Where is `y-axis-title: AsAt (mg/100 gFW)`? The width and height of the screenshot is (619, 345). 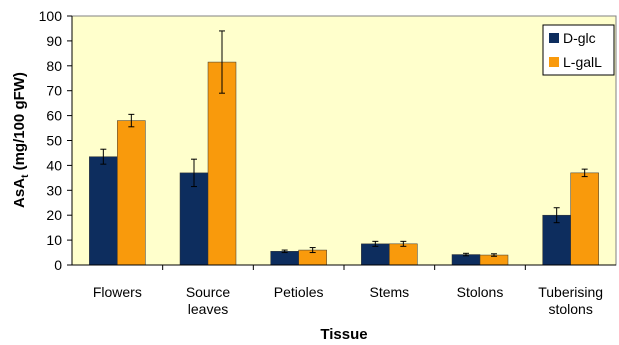 y-axis-title: AsAt (mg/100 gFW) is located at coordinates (21, 140).